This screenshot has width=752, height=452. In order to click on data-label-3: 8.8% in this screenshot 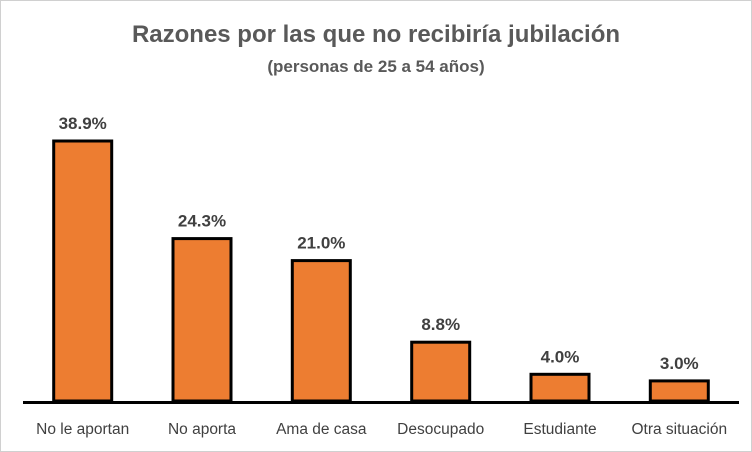, I will do `click(440, 324)`.